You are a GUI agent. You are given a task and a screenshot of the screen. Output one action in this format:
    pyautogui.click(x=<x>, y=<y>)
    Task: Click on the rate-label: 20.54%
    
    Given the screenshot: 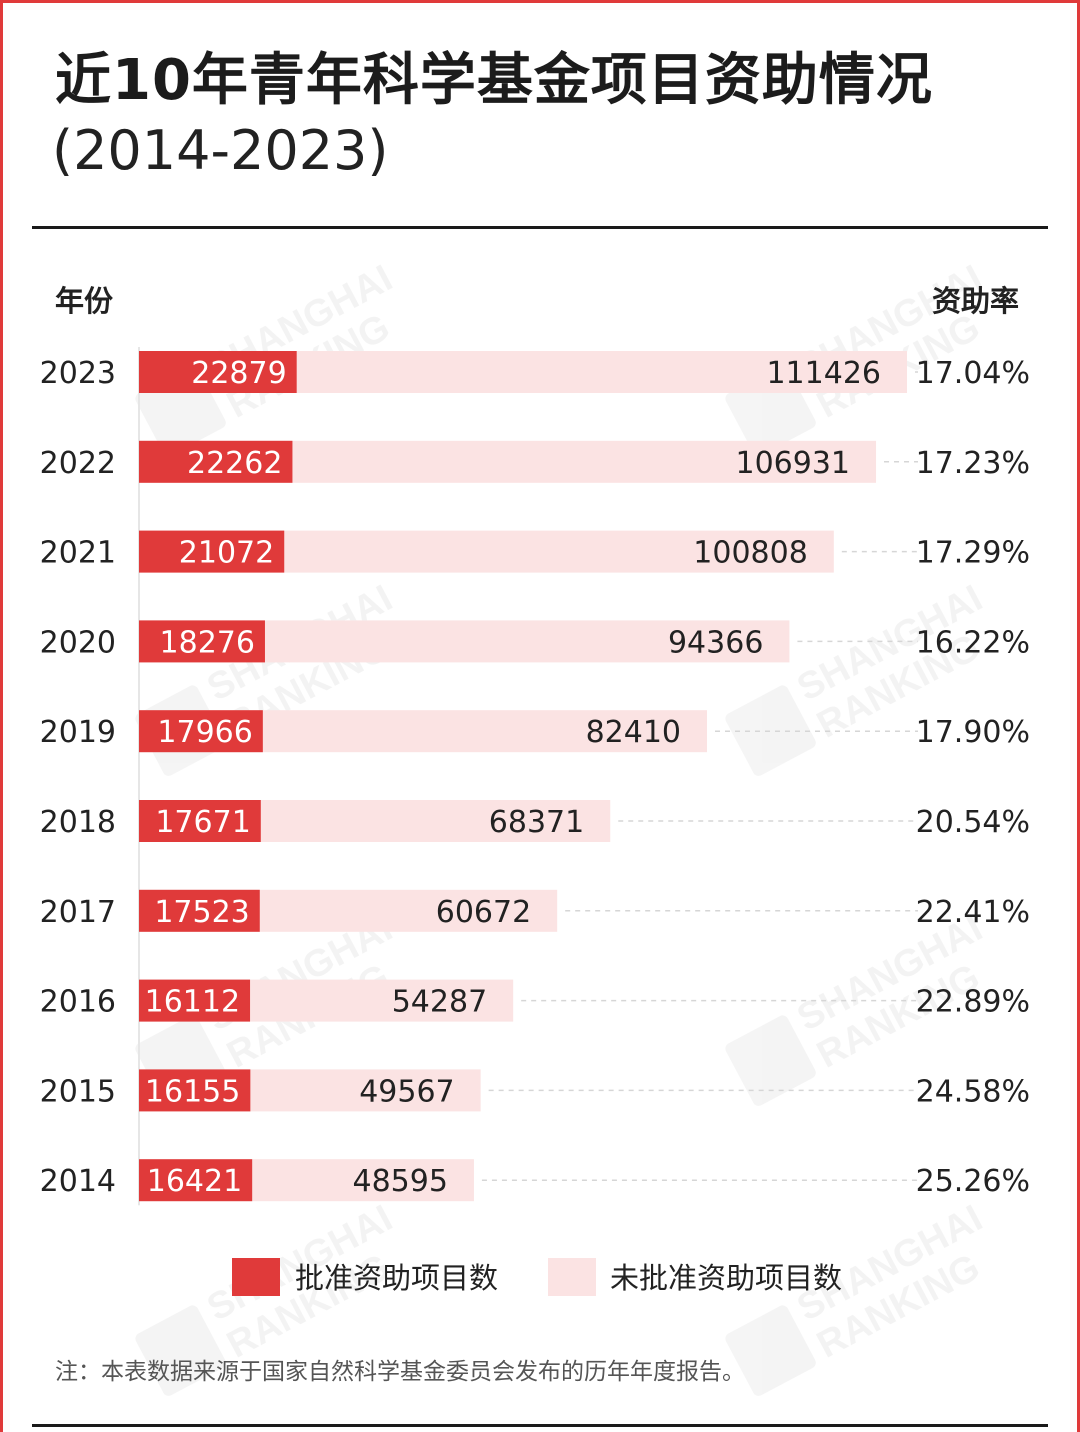 What is the action you would take?
    pyautogui.click(x=973, y=822)
    